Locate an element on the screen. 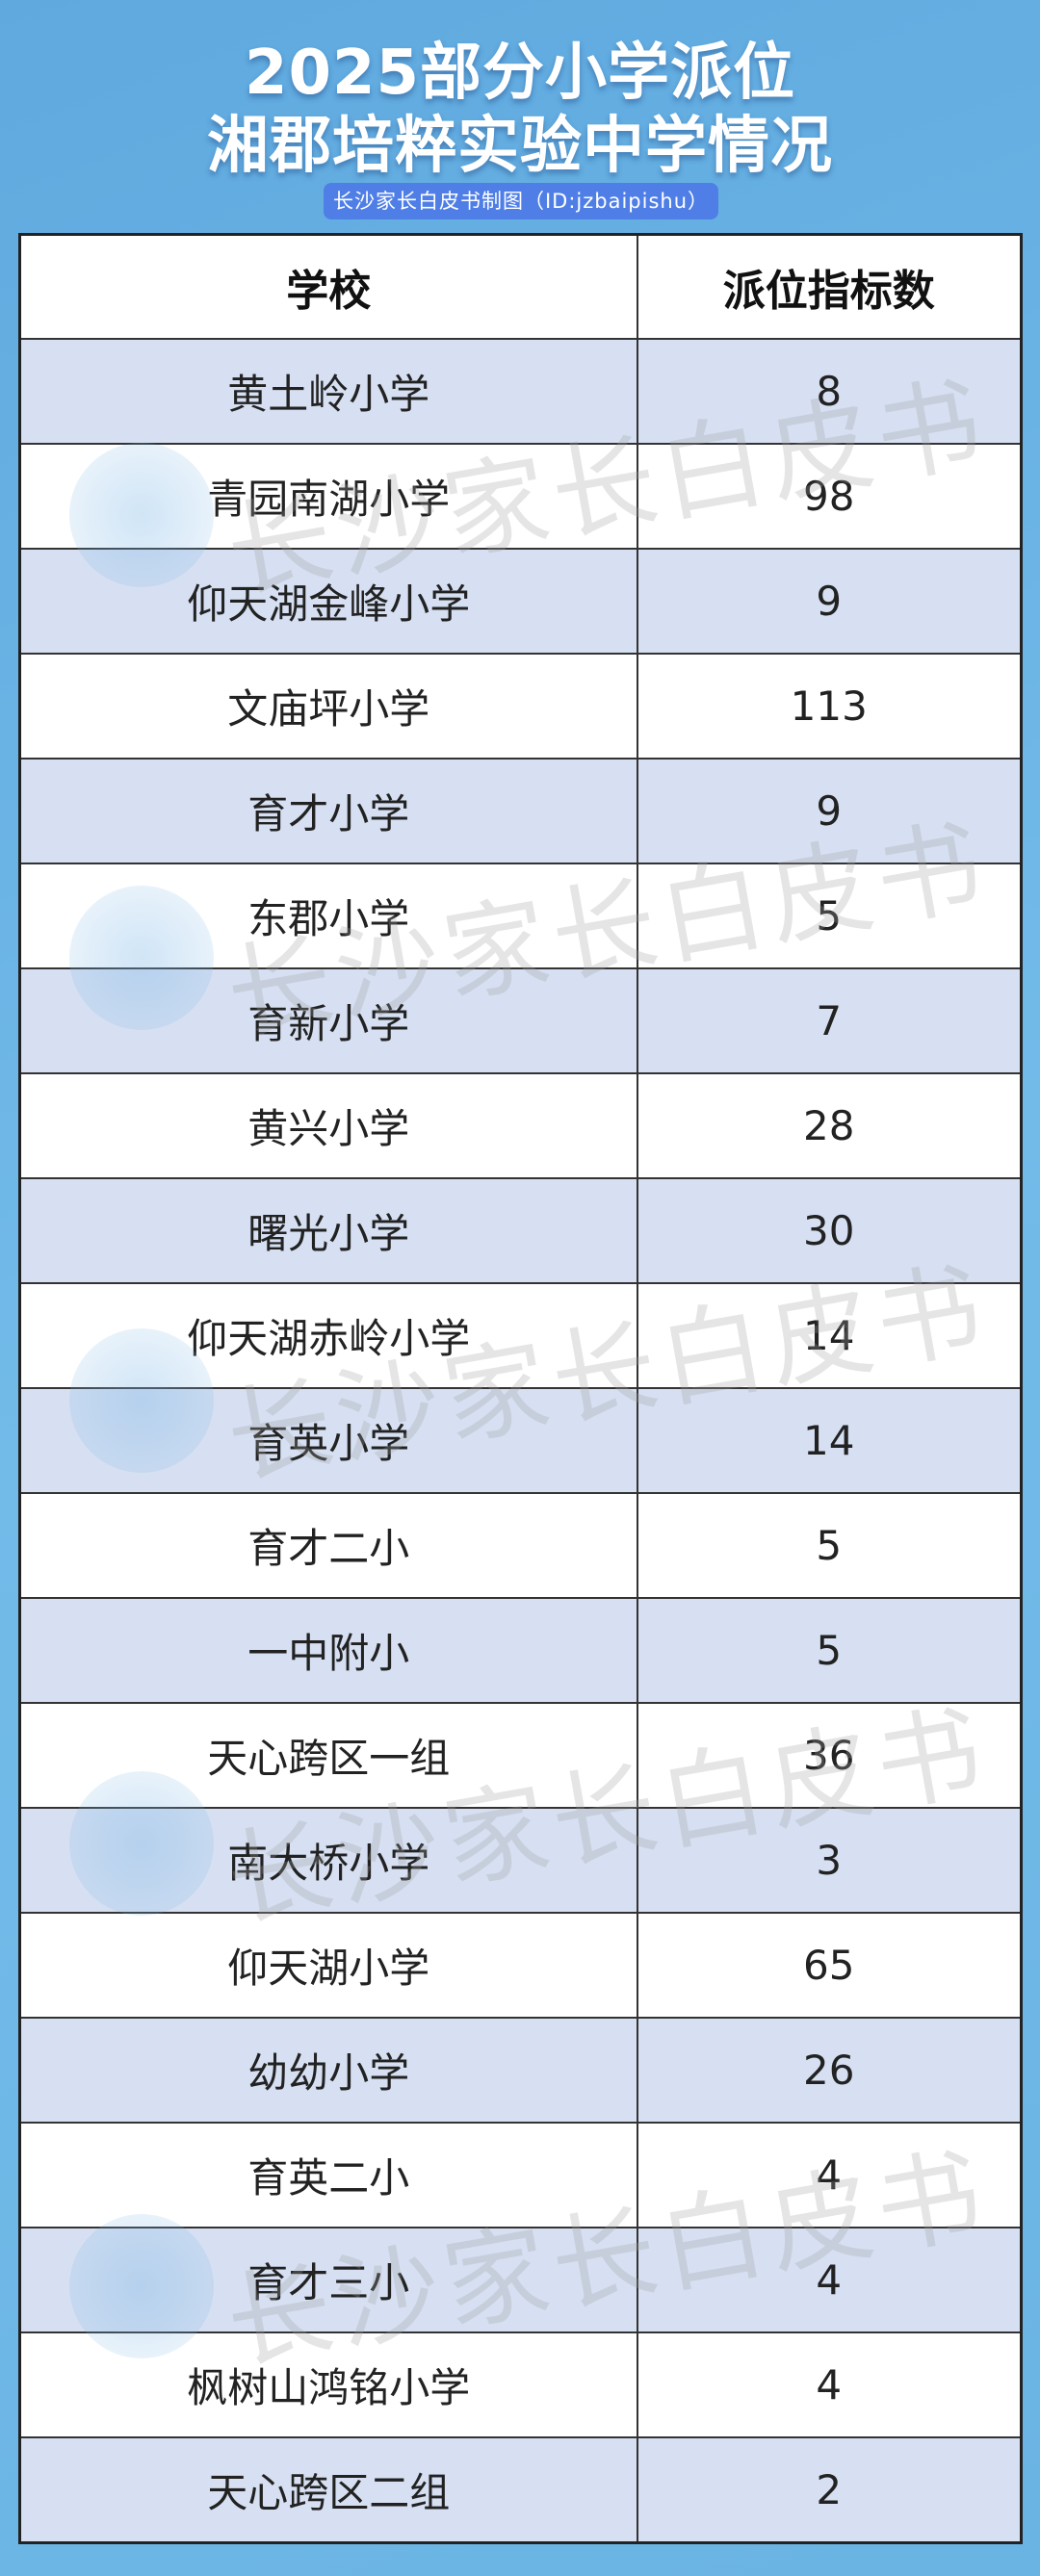 The image size is (1040, 2576). school-cell: 黄兴小学 is located at coordinates (328, 1125).